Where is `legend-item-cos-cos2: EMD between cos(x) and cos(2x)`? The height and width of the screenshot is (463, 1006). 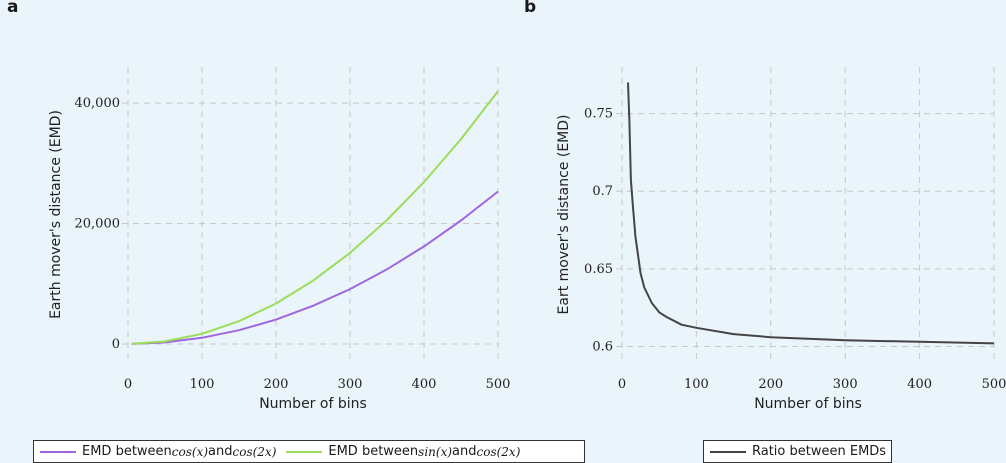 legend-item-cos-cos2: EMD between cos(x) and cos(2x) is located at coordinates (158, 451).